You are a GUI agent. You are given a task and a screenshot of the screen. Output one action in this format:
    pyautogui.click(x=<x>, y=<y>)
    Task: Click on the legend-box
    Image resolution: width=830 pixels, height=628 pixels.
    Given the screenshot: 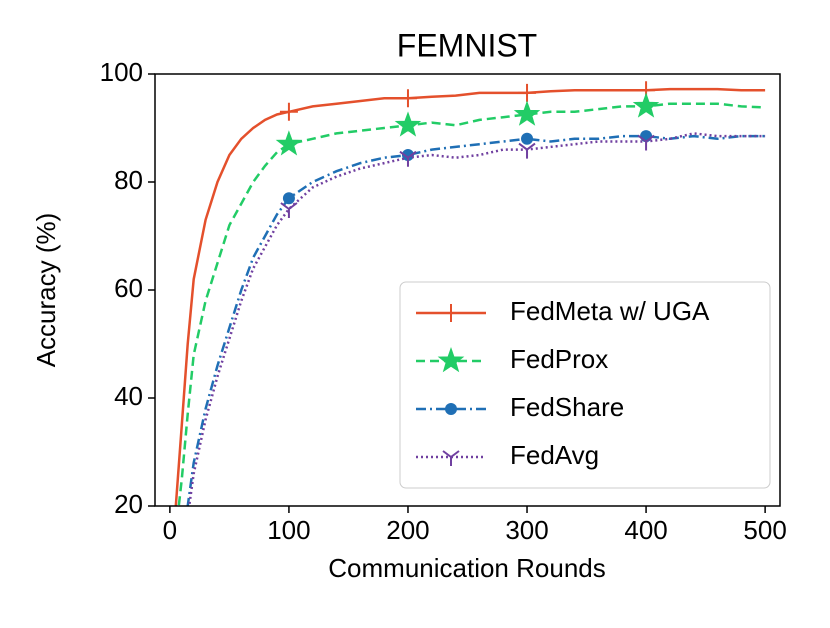 What is the action you would take?
    pyautogui.click(x=585, y=385)
    